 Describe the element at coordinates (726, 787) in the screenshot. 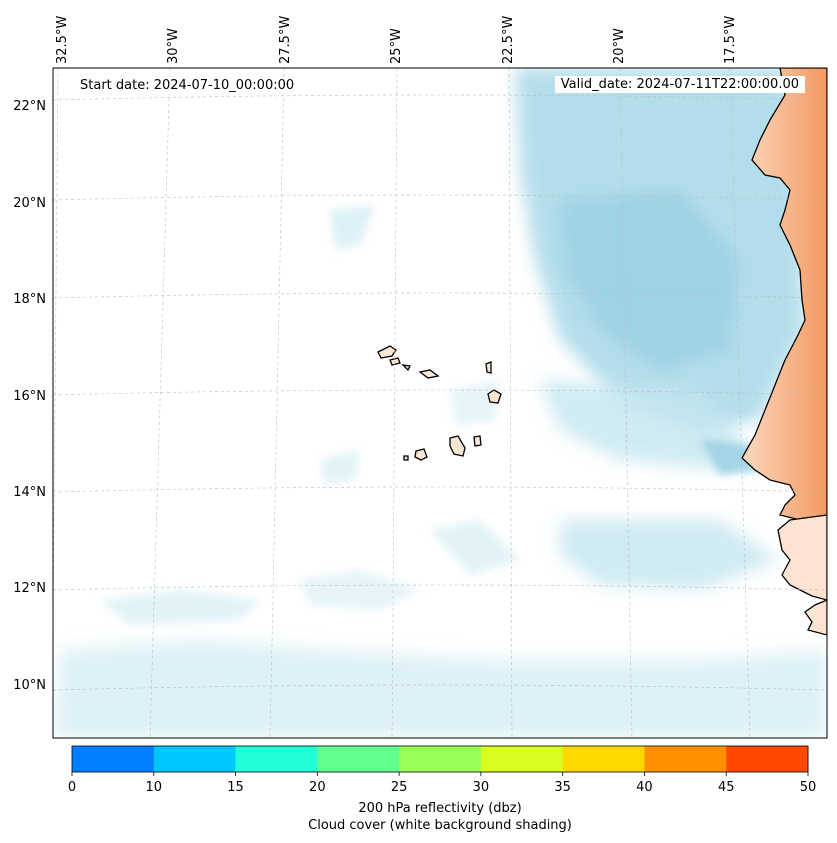

I see `colorbar-tick-label: 45` at that location.